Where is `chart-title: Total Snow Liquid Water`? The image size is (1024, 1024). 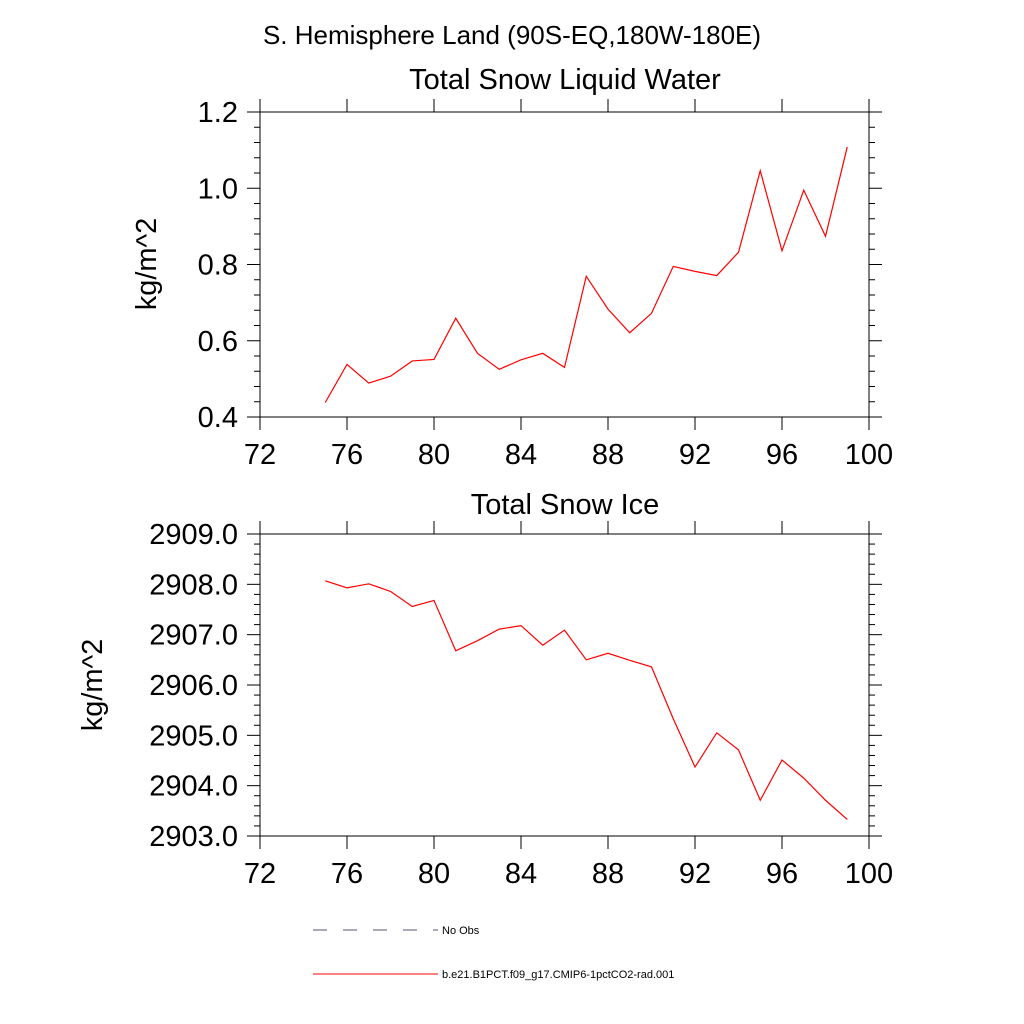
chart-title: Total Snow Liquid Water is located at coordinates (565, 80).